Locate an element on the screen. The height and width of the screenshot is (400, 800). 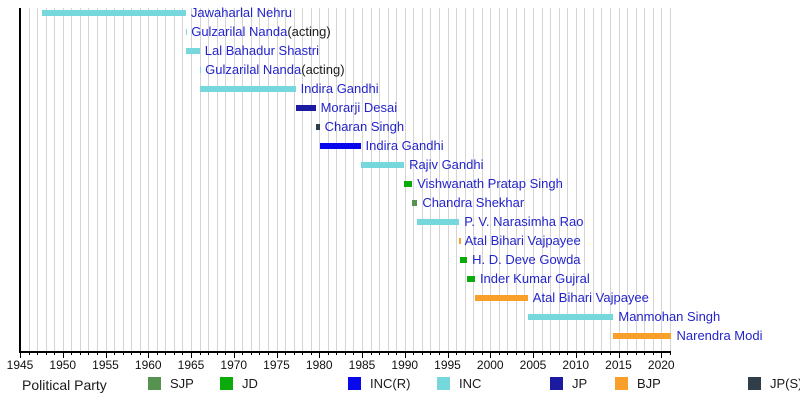
acting-suffix: (acting) is located at coordinates (323, 69).